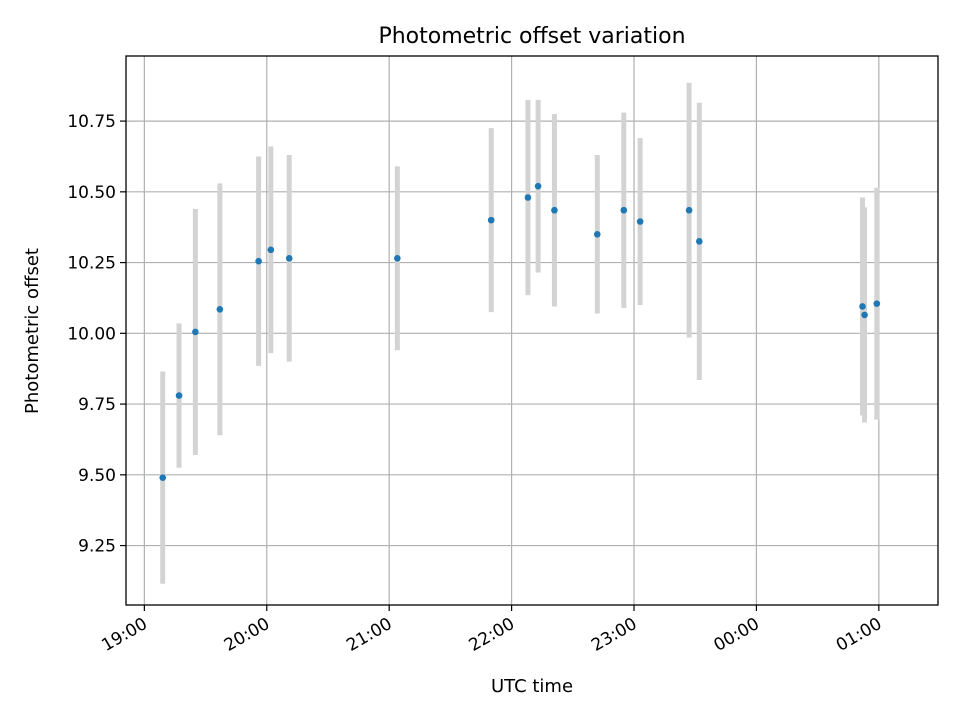 Image resolution: width=960 pixels, height=720 pixels. I want to click on chart-title: Photometric offset variation, so click(531, 36).